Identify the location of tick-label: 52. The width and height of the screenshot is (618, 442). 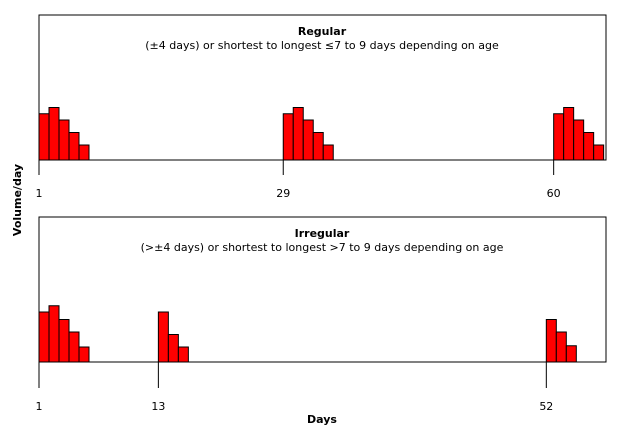
(546, 406).